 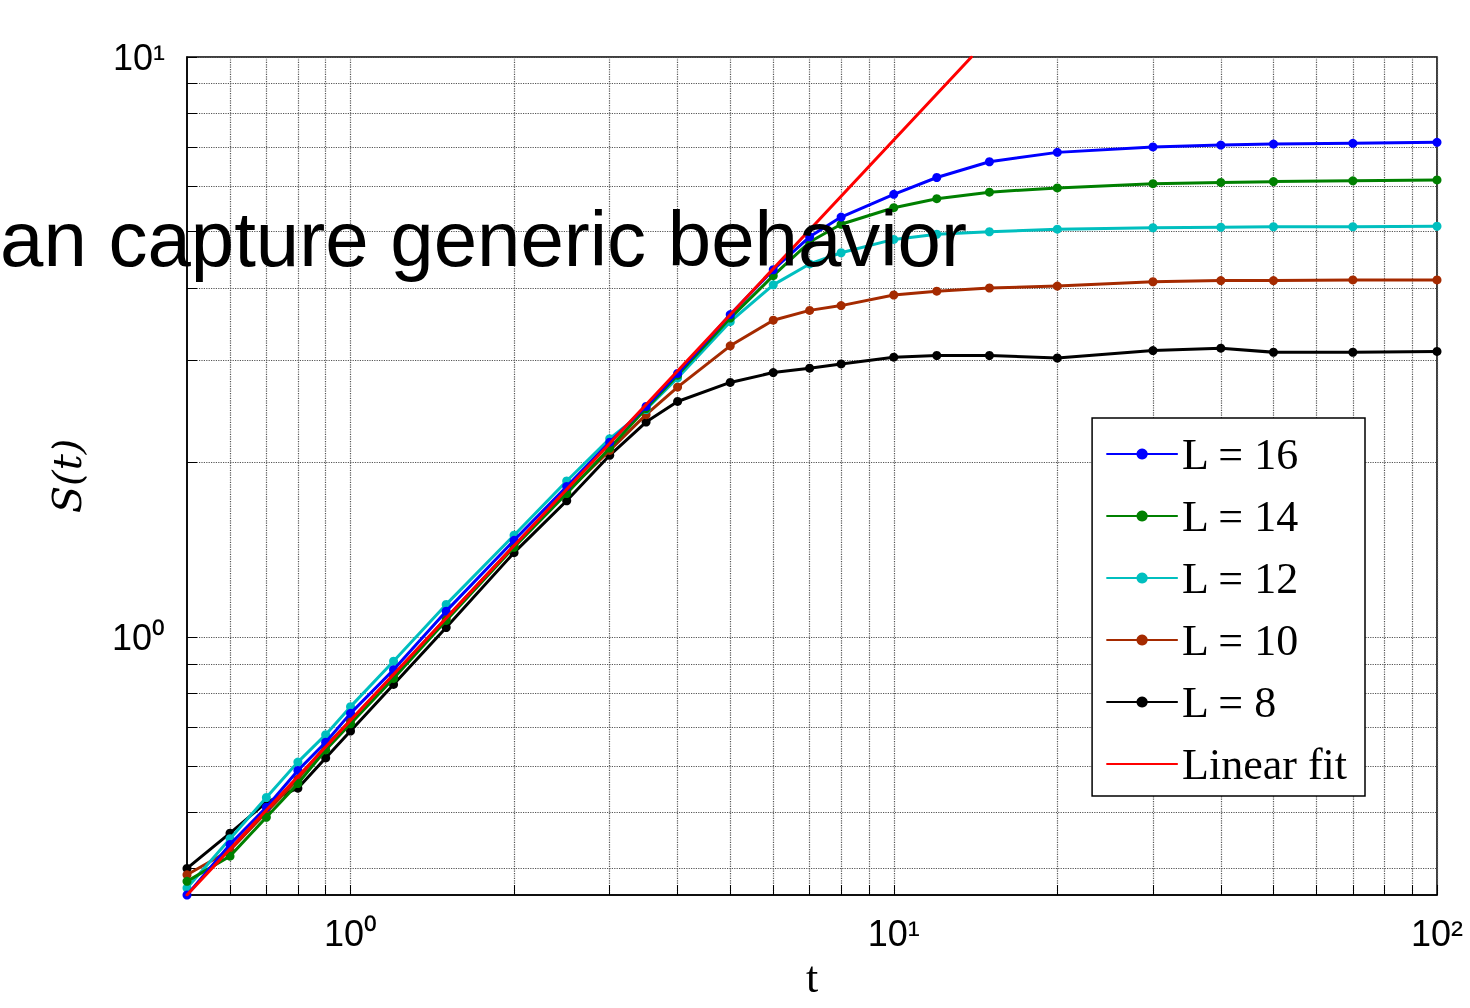 What do you see at coordinates (1240, 578) in the screenshot?
I see `legend-label: L = 12` at bounding box center [1240, 578].